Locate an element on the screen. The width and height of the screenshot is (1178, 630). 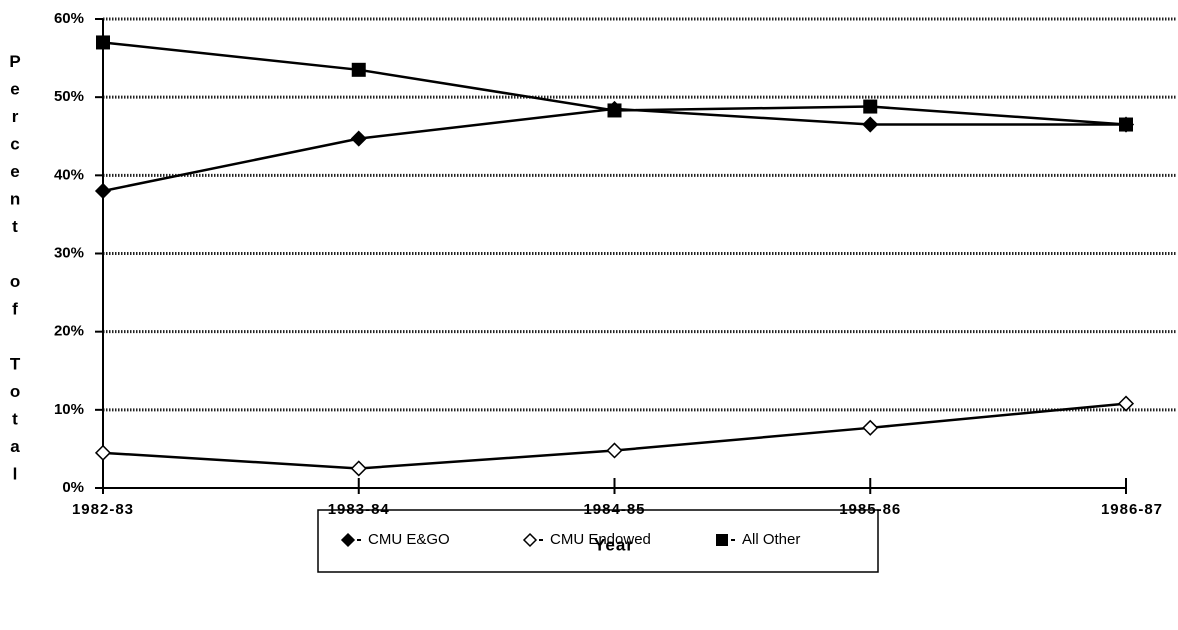
legend-label: CMU Endowed is located at coordinates (600, 539).